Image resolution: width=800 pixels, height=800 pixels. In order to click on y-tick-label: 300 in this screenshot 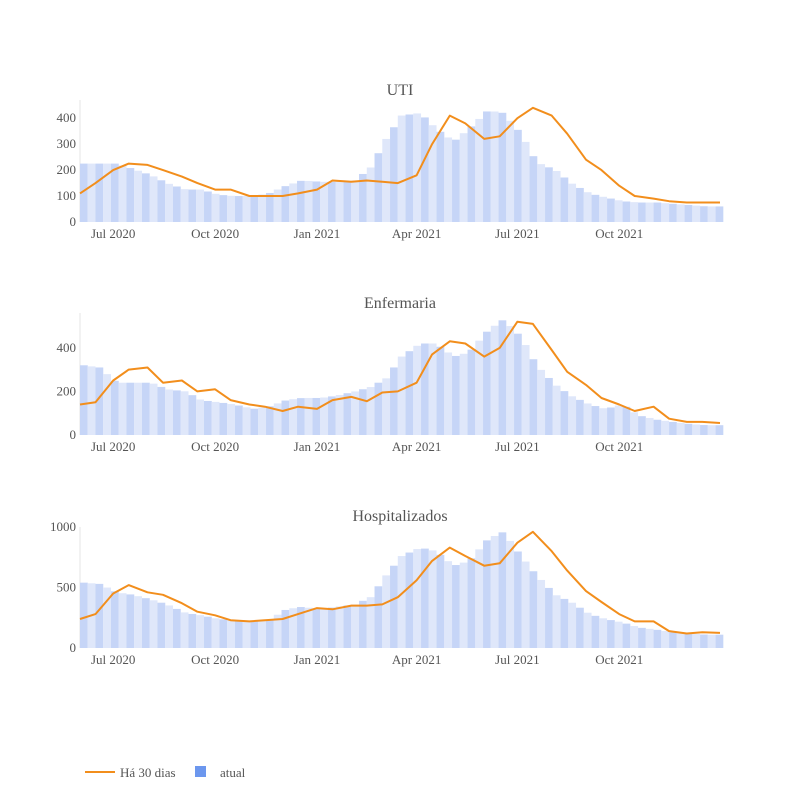, I will do `click(67, 143)`.